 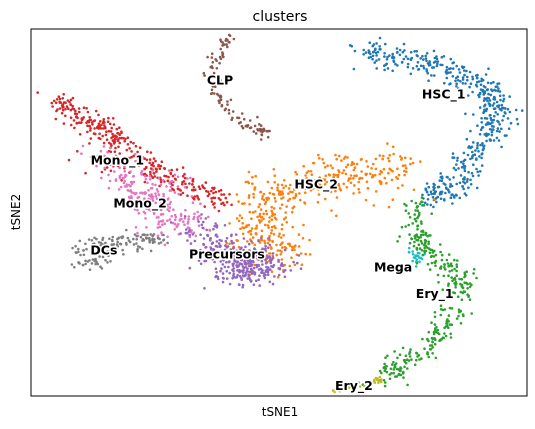 I want to click on x-axis-label: tSNE1, so click(x=280, y=412).